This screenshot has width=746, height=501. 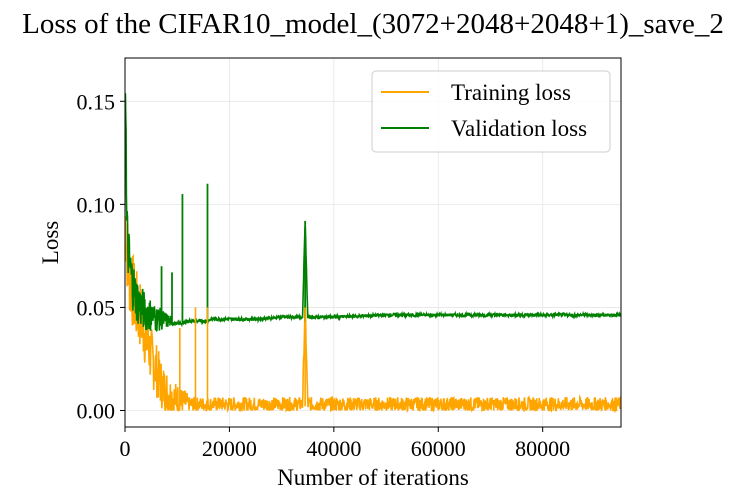 I want to click on legend-label: Training loss, so click(x=511, y=92).